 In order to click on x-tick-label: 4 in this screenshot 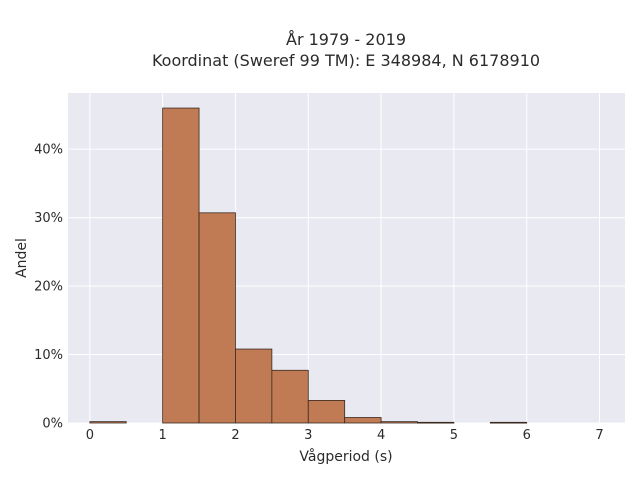, I will do `click(381, 435)`.